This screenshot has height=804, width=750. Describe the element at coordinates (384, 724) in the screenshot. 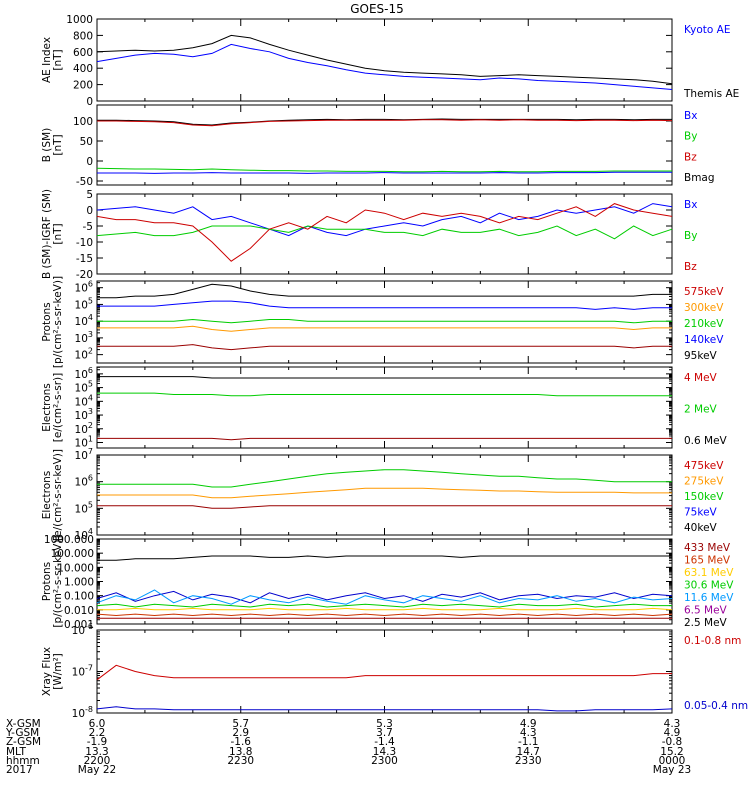

I see `x-axis-value: 5.3` at that location.